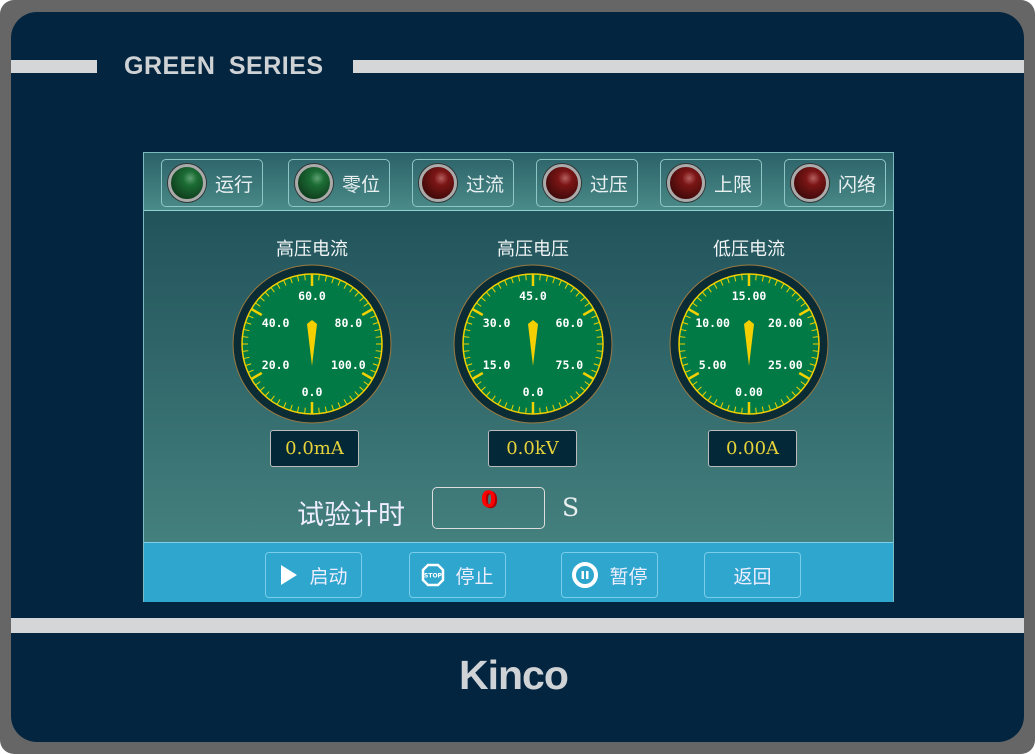 The image size is (1035, 754). I want to click on timer-value: 0, so click(488, 508).